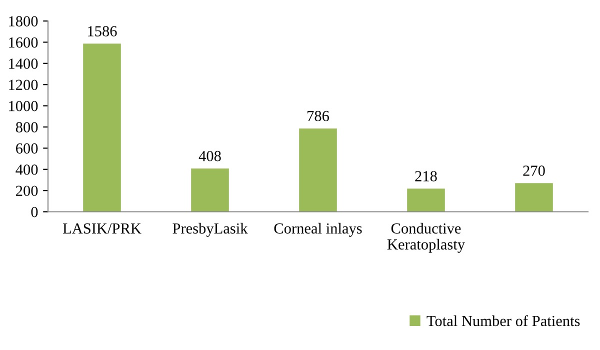 This screenshot has width=600, height=350. What do you see at coordinates (34, 212) in the screenshot?
I see `y-tick-label: 0` at bounding box center [34, 212].